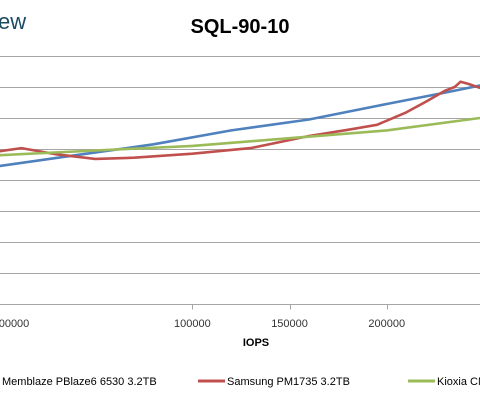  What do you see at coordinates (289, 324) in the screenshot?
I see `x-tick-label: 150000` at bounding box center [289, 324].